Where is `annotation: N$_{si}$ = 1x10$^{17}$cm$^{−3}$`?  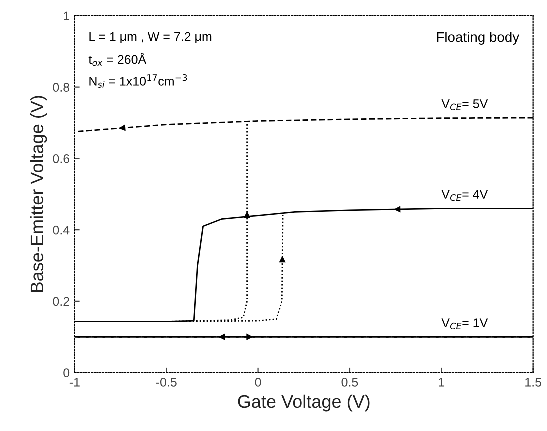
annotation: N$_{si}$ = 1x10$^{17}$cm$^{−3}$ is located at coordinates (139, 81).